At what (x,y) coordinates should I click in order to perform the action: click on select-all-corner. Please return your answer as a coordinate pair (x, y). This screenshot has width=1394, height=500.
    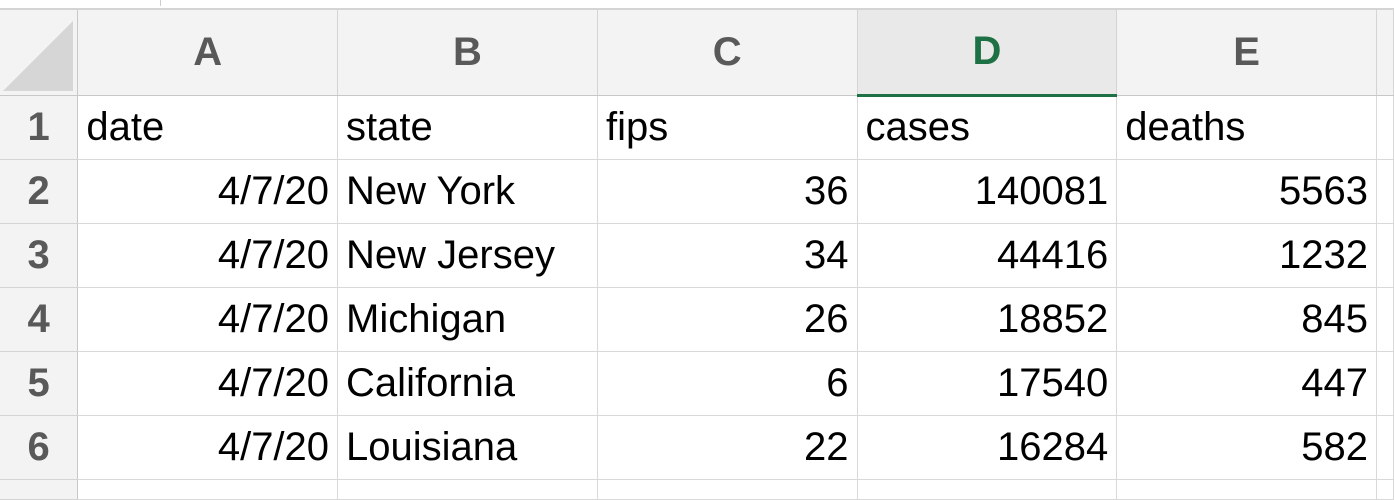
    Looking at the image, I should click on (39, 53).